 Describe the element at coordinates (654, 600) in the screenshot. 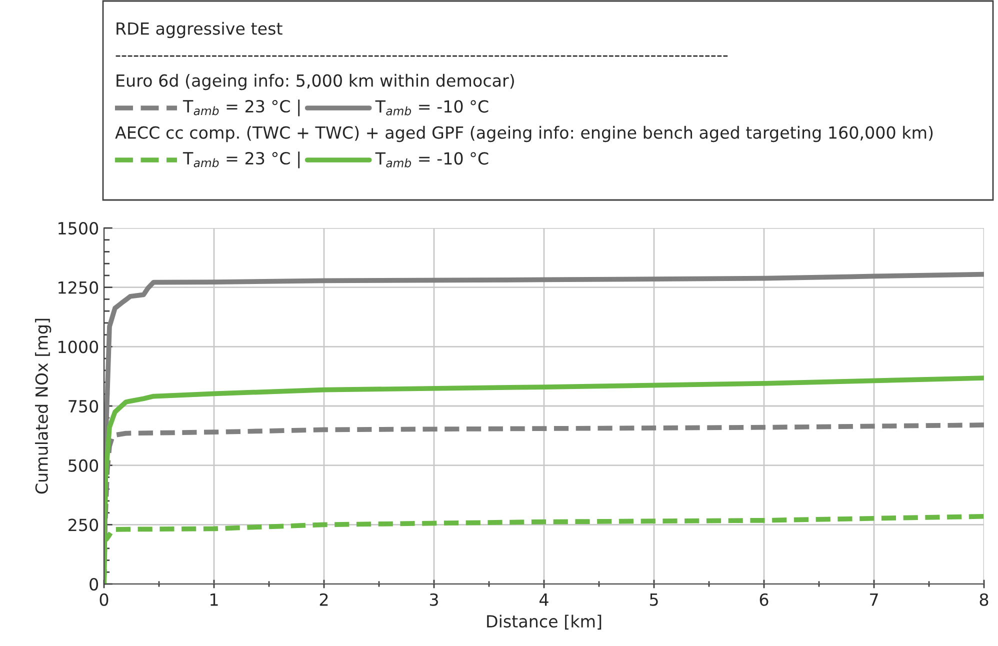

I see `x-tick-label: 5` at that location.